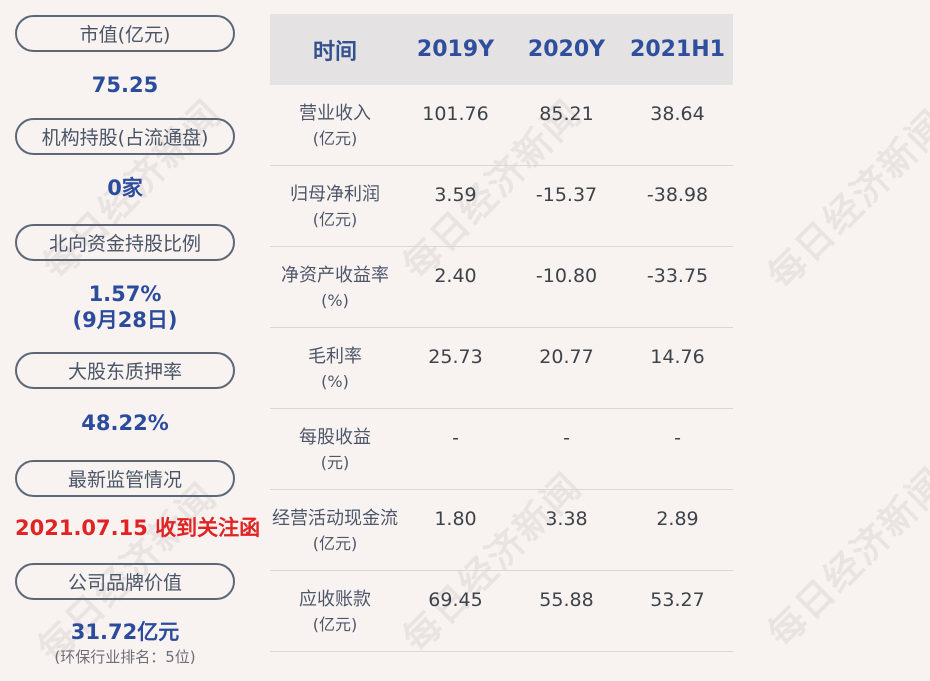 The height and width of the screenshot is (681, 930). Describe the element at coordinates (677, 357) in the screenshot. I see `cell-value: 14.76` at that location.